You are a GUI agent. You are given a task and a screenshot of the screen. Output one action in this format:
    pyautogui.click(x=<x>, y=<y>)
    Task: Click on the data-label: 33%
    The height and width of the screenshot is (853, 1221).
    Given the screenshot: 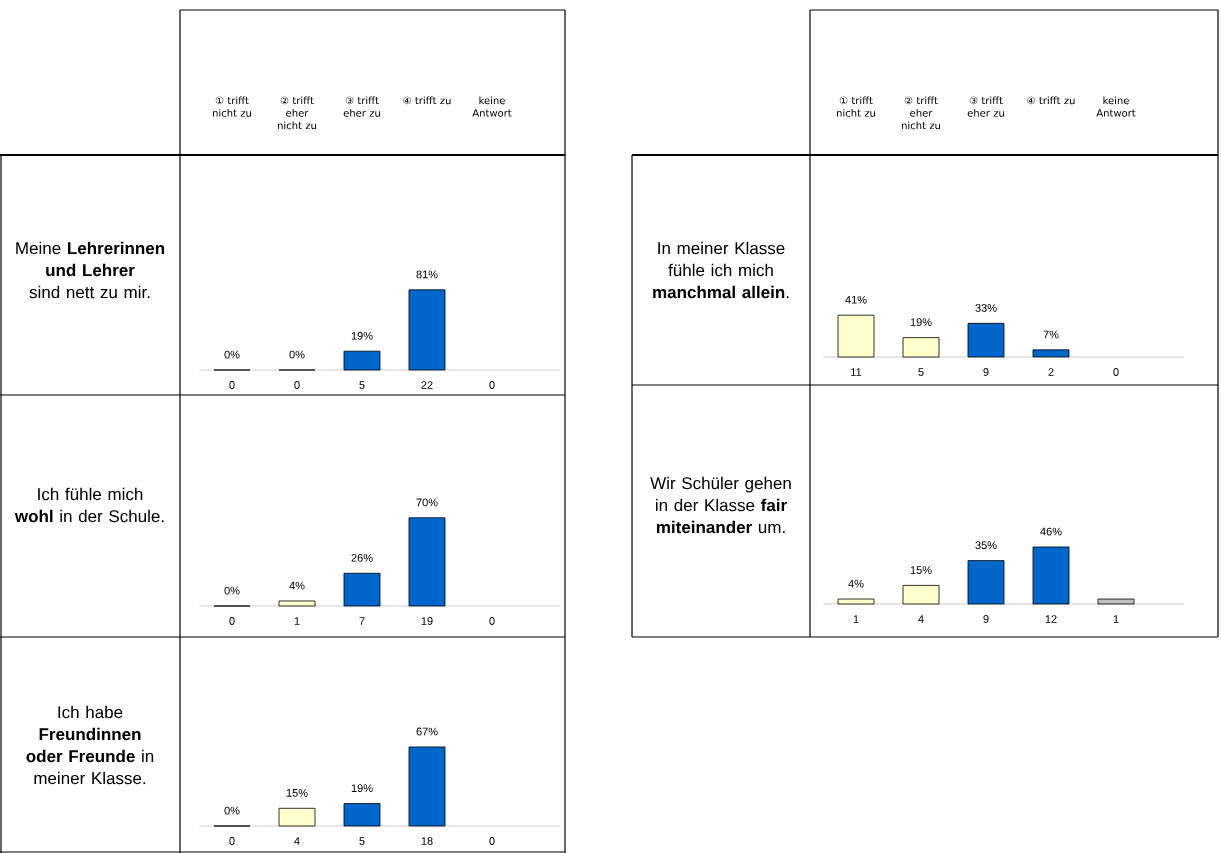 What is the action you would take?
    pyautogui.click(x=986, y=308)
    